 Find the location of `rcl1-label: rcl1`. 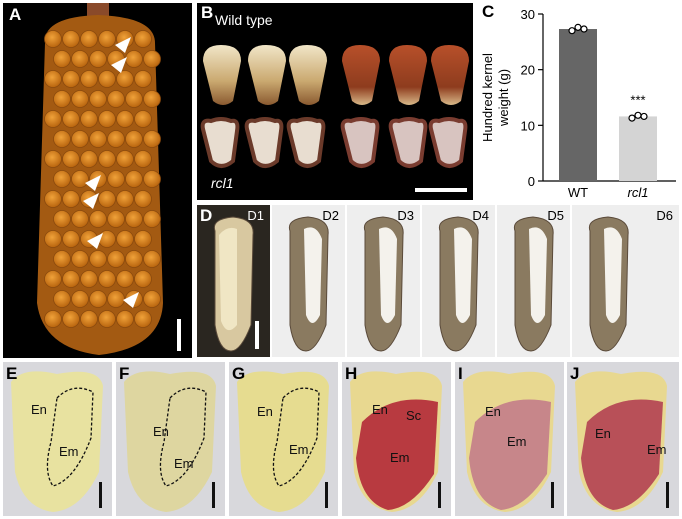

rcl1-label: rcl1 is located at coordinates (222, 183).